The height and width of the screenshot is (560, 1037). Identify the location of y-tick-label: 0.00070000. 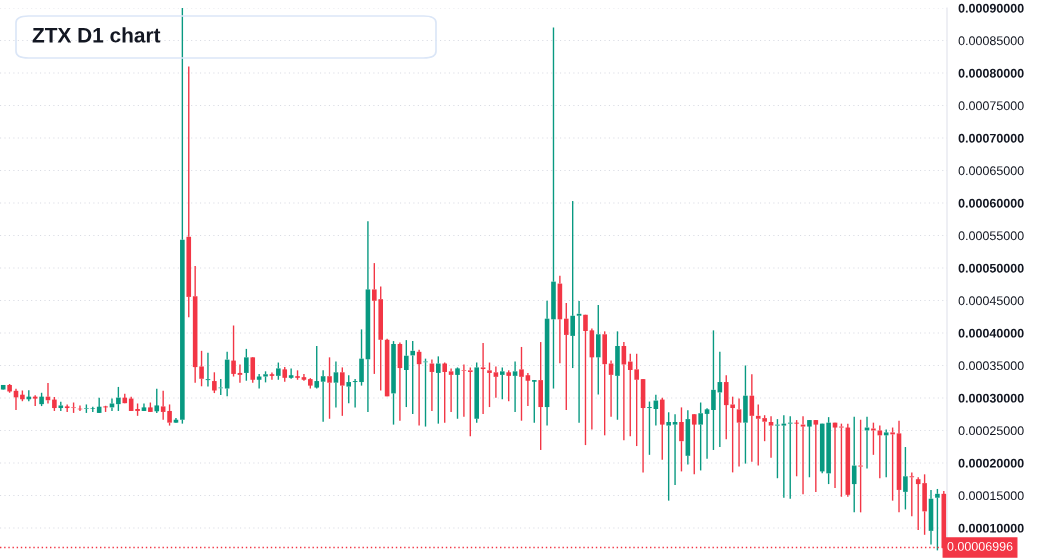
(991, 138).